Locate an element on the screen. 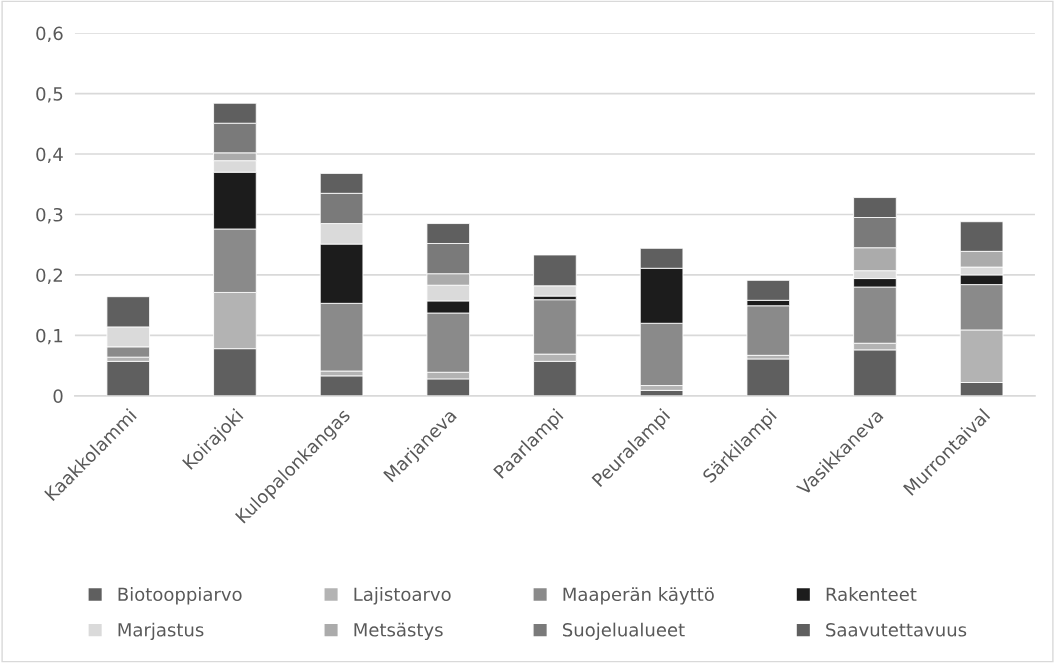  legend-label: Marjastus is located at coordinates (161, 631).